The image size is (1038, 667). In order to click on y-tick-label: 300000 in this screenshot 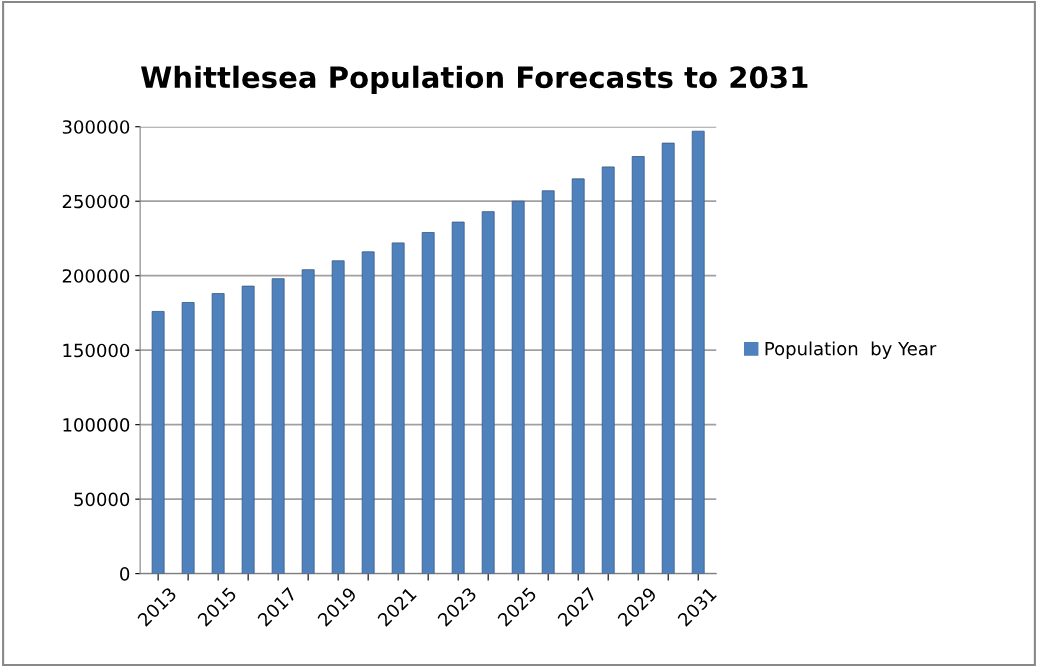, I will do `click(96, 127)`.